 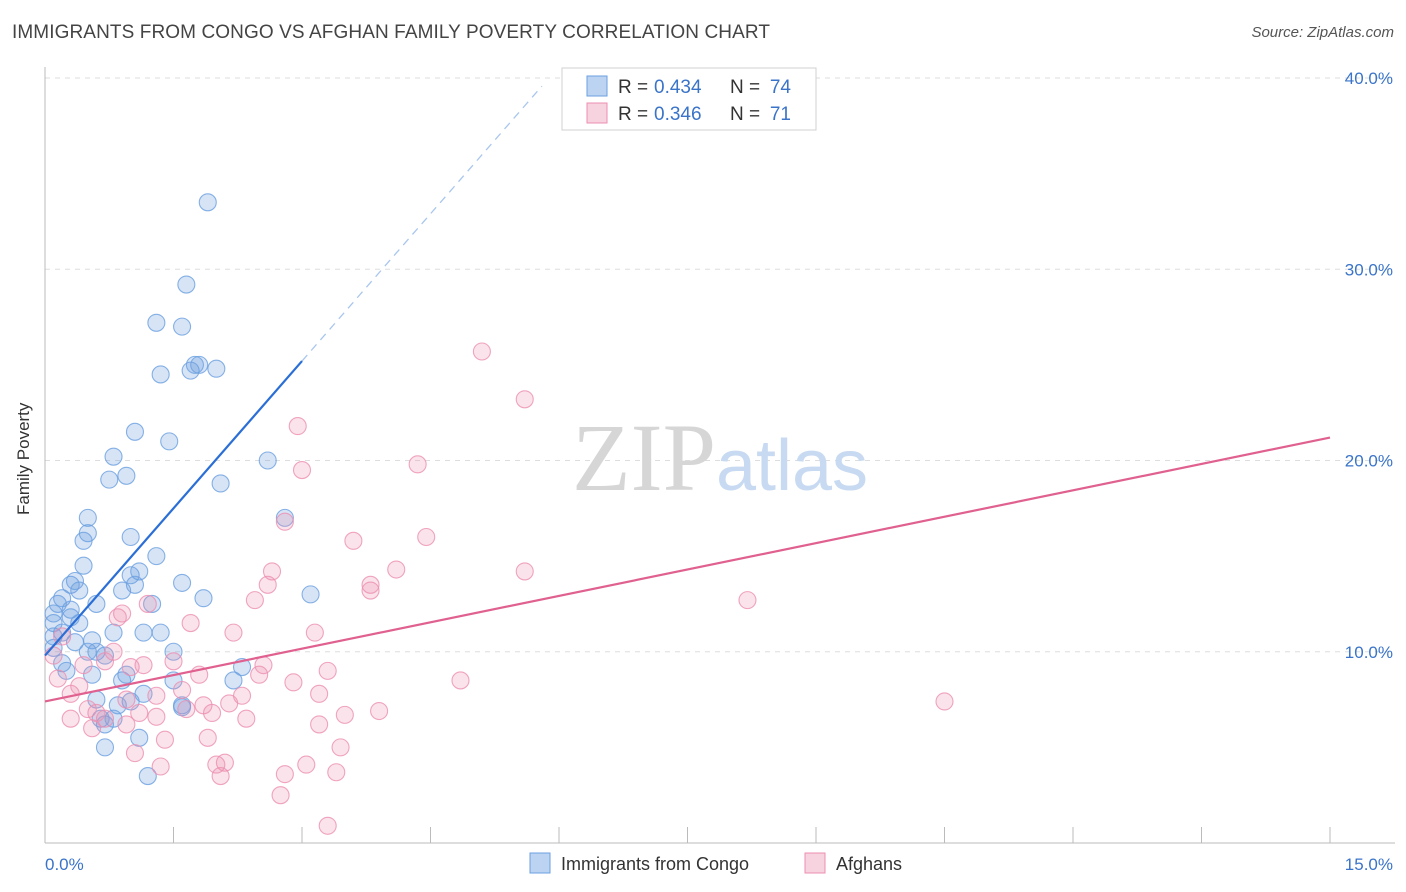 I want to click on legend-box: R = 0.434 N = 74 R = 0.346 N = 71, so click(x=689, y=99).